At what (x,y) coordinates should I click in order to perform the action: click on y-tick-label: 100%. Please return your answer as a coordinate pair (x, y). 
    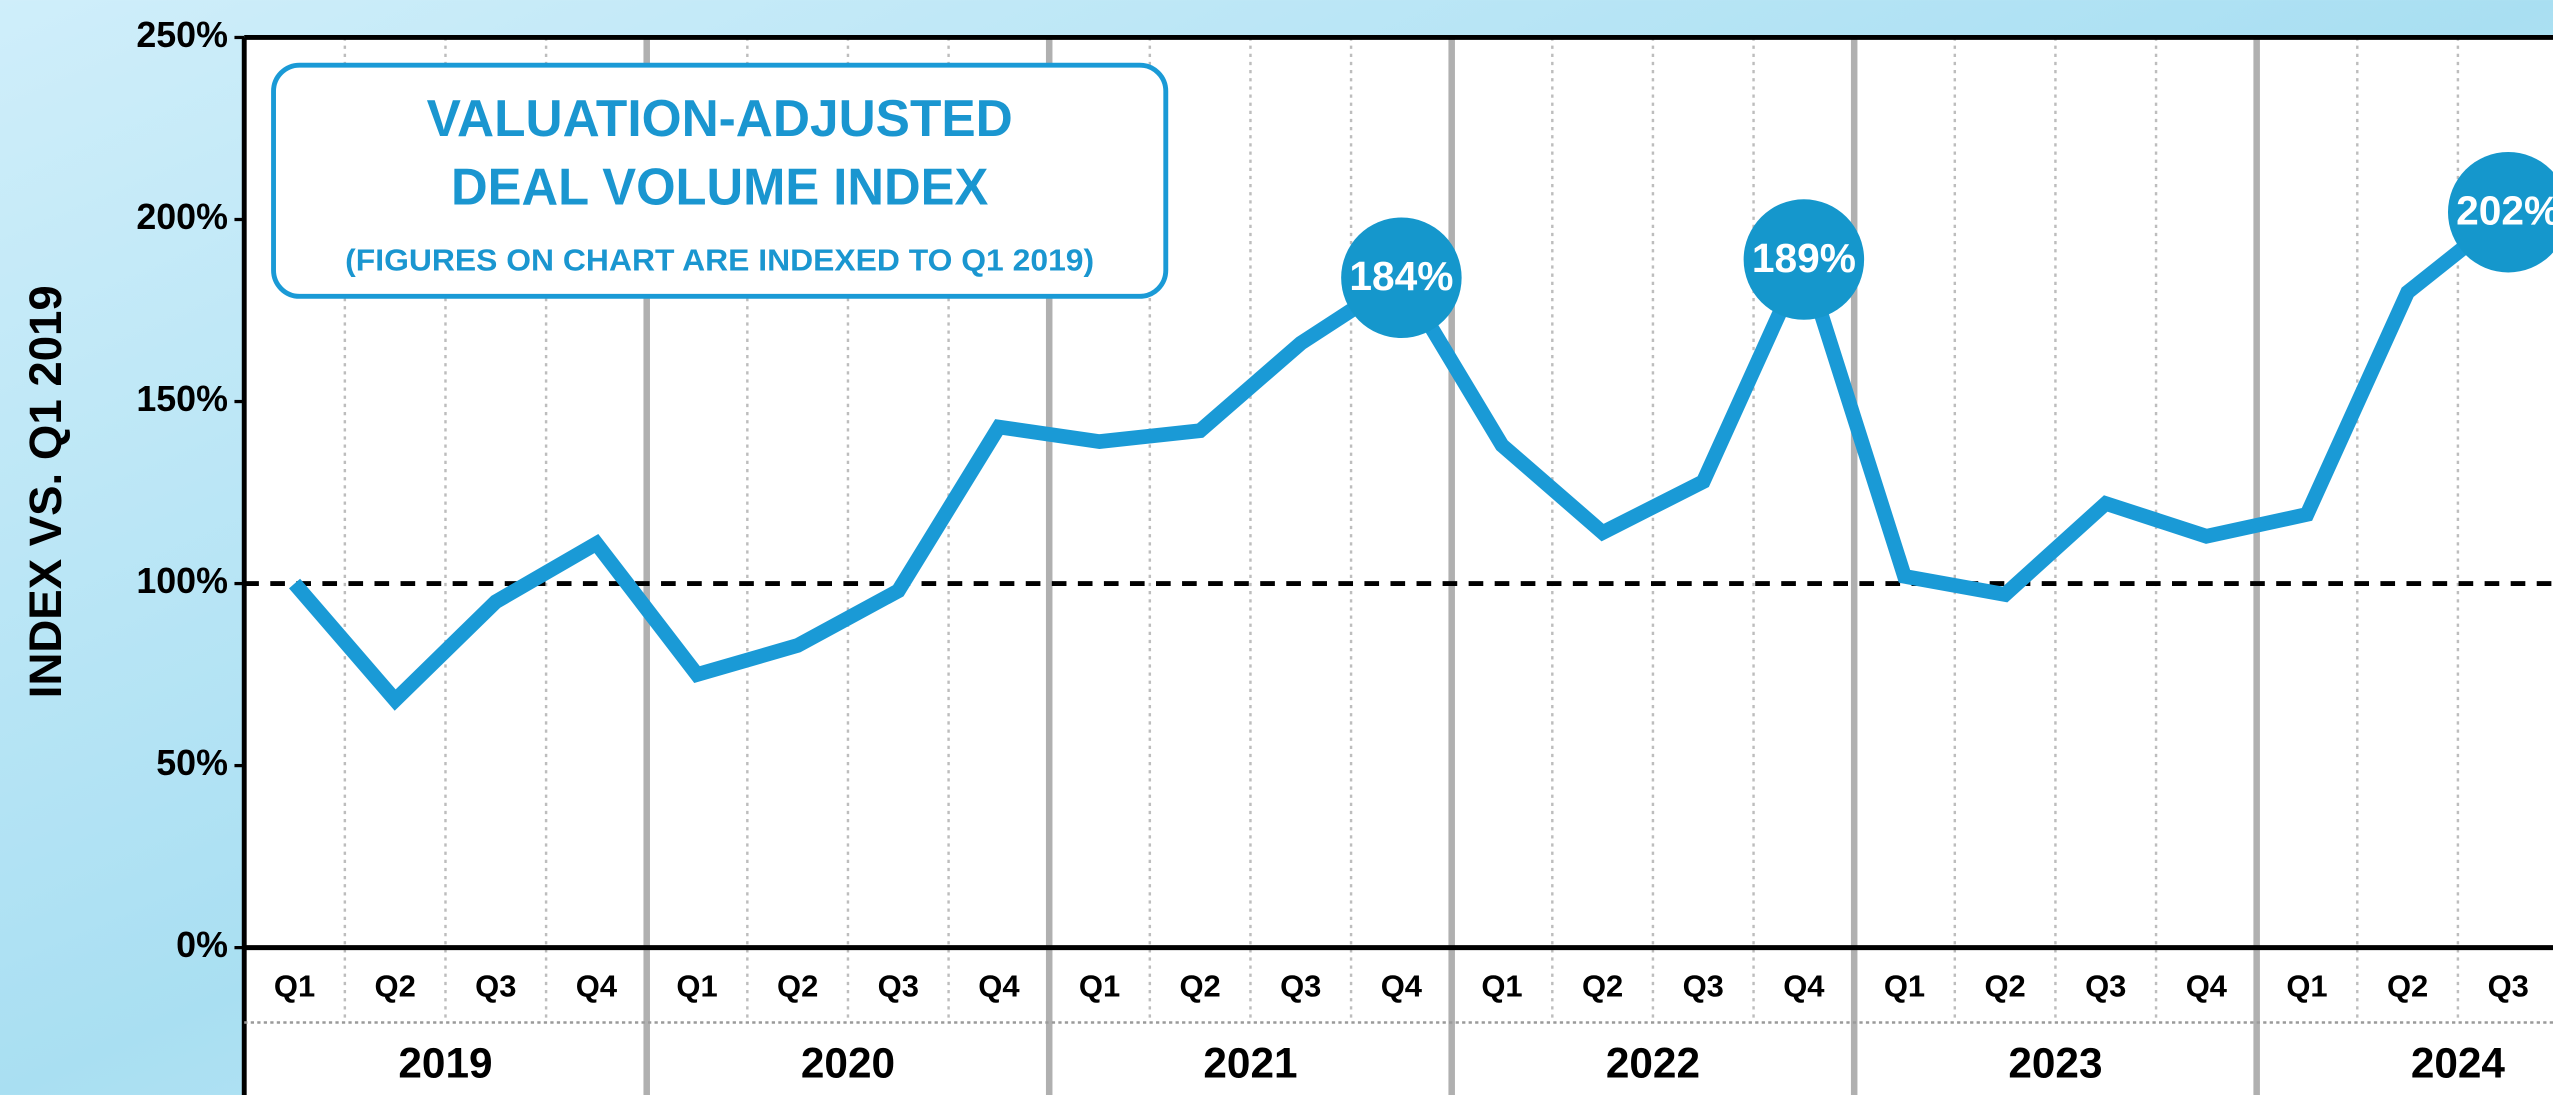
    Looking at the image, I should click on (182, 581).